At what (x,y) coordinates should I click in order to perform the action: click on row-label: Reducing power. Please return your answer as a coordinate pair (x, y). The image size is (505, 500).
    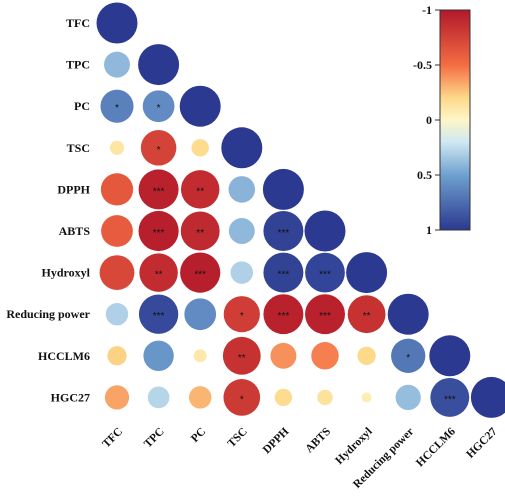
    Looking at the image, I should click on (48, 314).